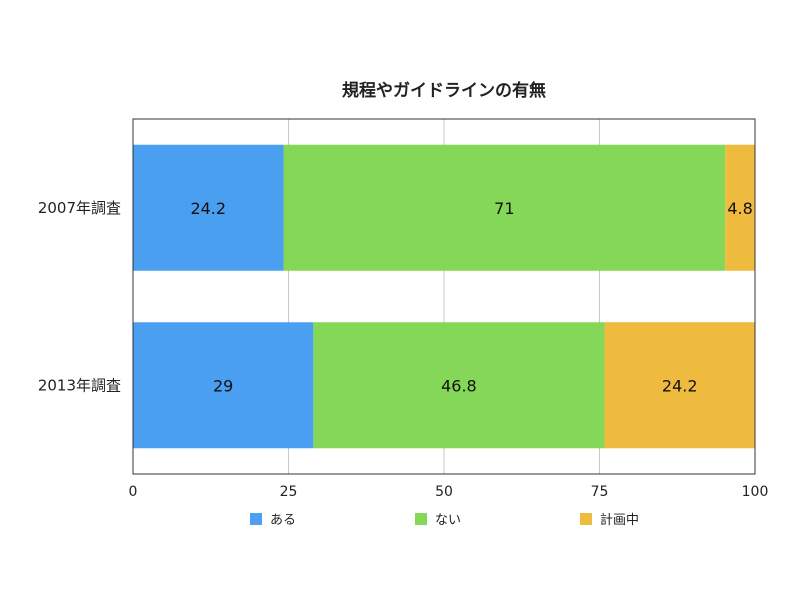 The image size is (800, 600). I want to click on category-labels: 2007年調査 2013年調査, so click(79, 297).